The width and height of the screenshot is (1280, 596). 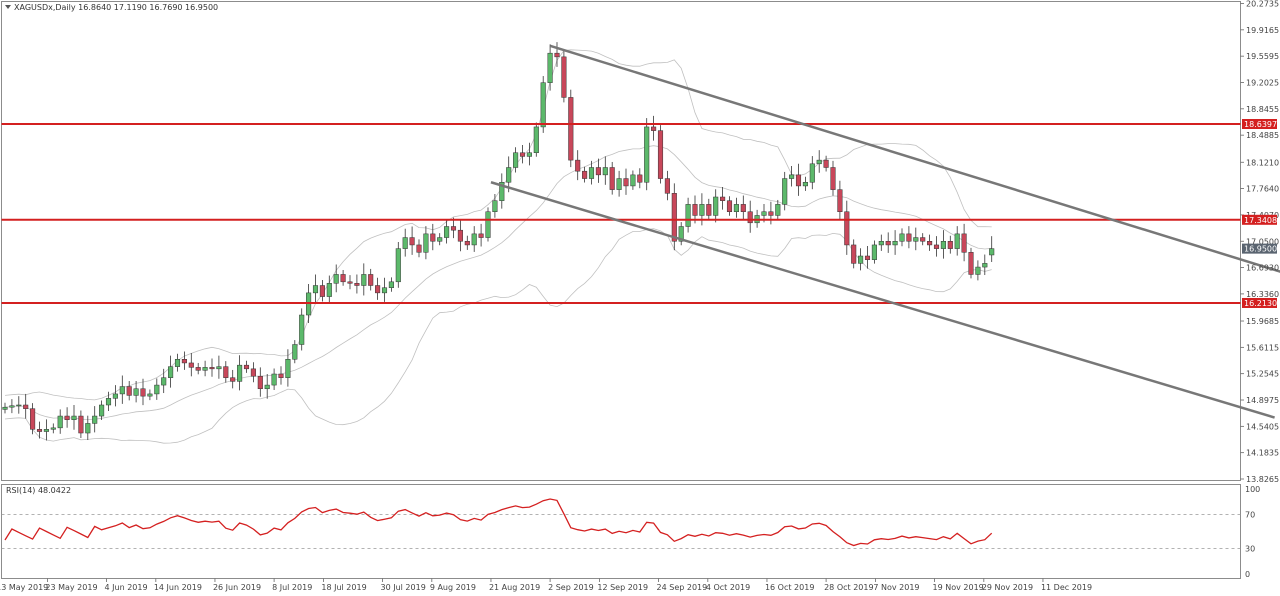 What do you see at coordinates (1262, 189) in the screenshot?
I see `price-tick-label: 17.7640` at bounding box center [1262, 189].